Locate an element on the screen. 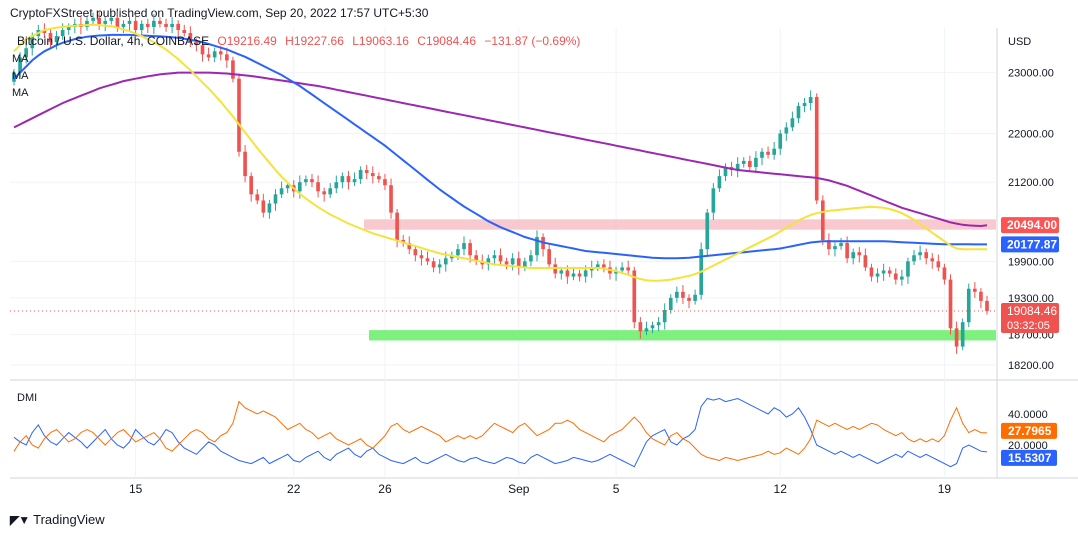  tradingview-logo-icon: ◤▼ is located at coordinates (20, 519).